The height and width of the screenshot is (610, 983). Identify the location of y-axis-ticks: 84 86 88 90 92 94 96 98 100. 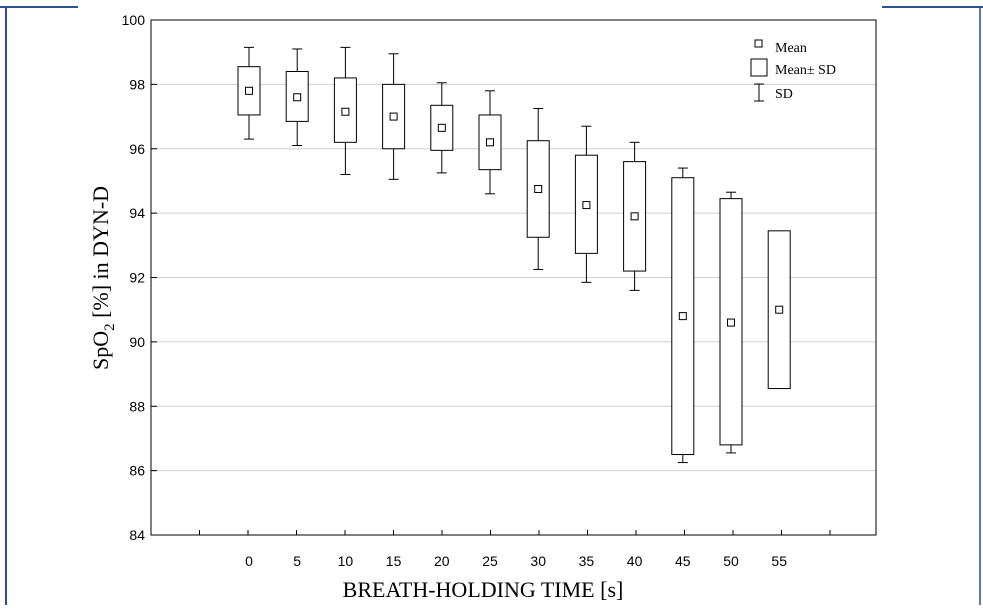
(139, 277).